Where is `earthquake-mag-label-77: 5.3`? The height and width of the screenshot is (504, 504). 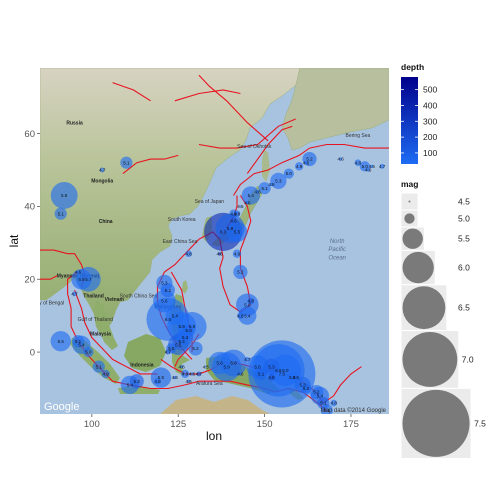
earthquake-mag-label-77: 5.3 is located at coordinates (271, 366).